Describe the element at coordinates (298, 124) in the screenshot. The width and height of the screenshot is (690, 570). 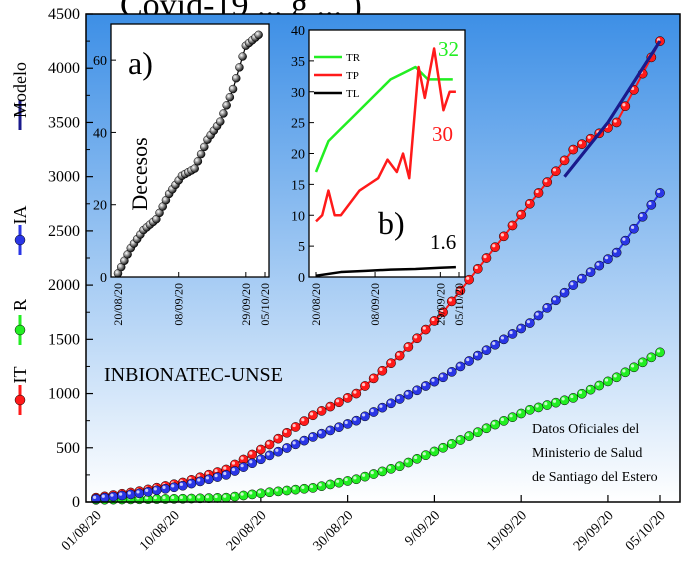
I see `inset-b-y-label-25: 25` at that location.